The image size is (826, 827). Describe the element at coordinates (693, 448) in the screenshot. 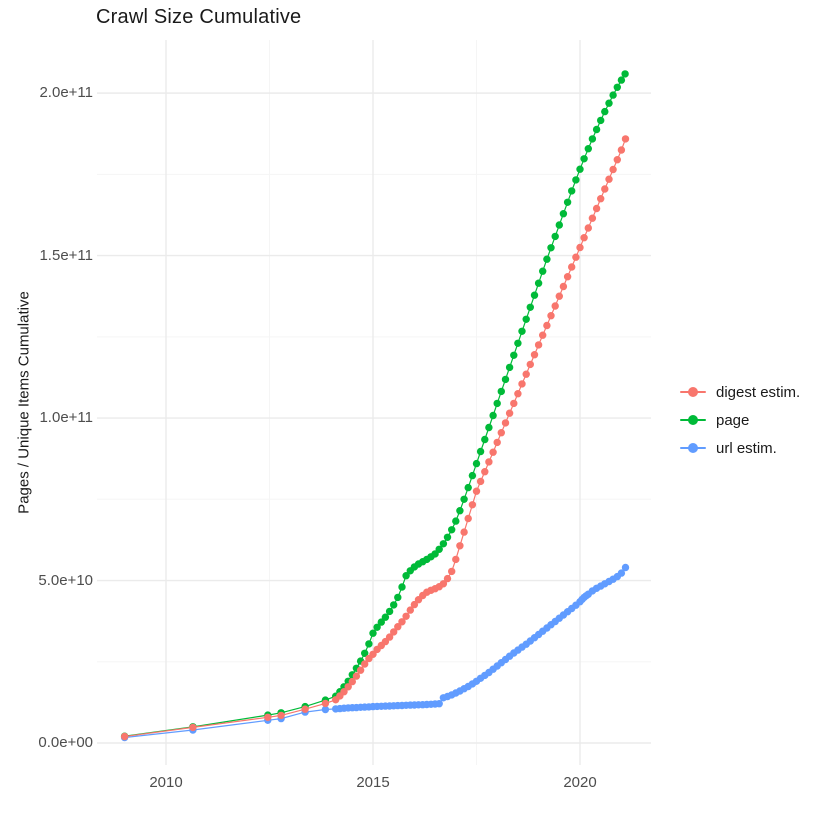

I see `legend-key-url` at that location.